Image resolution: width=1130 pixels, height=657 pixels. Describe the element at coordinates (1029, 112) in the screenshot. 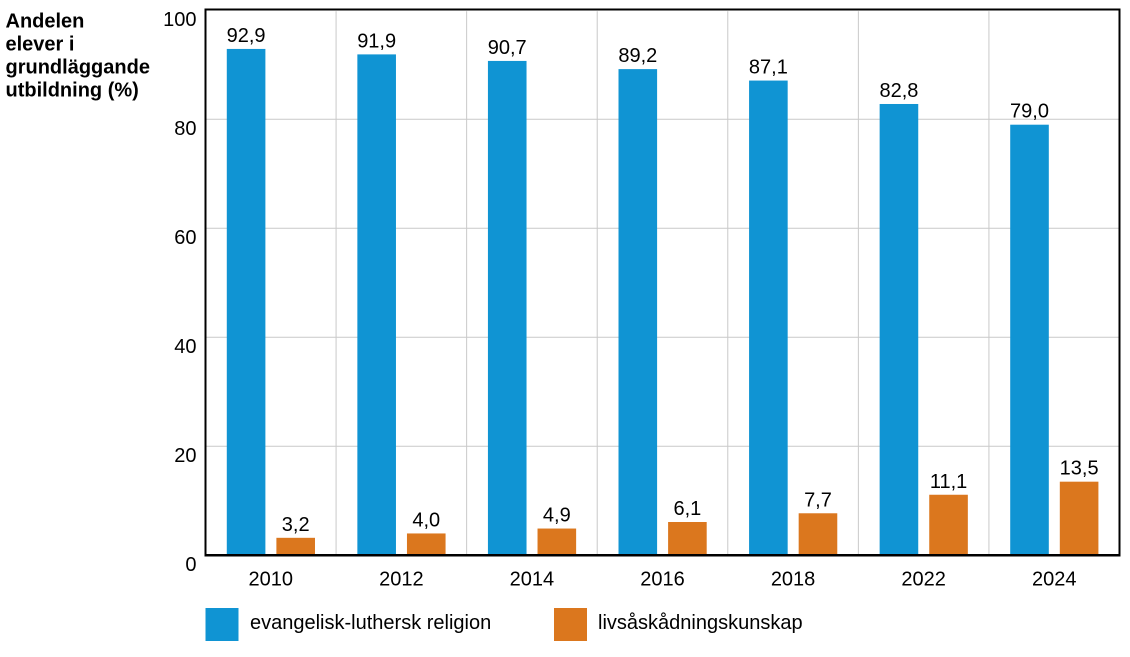

I see `svg-text: 79,0` at that location.